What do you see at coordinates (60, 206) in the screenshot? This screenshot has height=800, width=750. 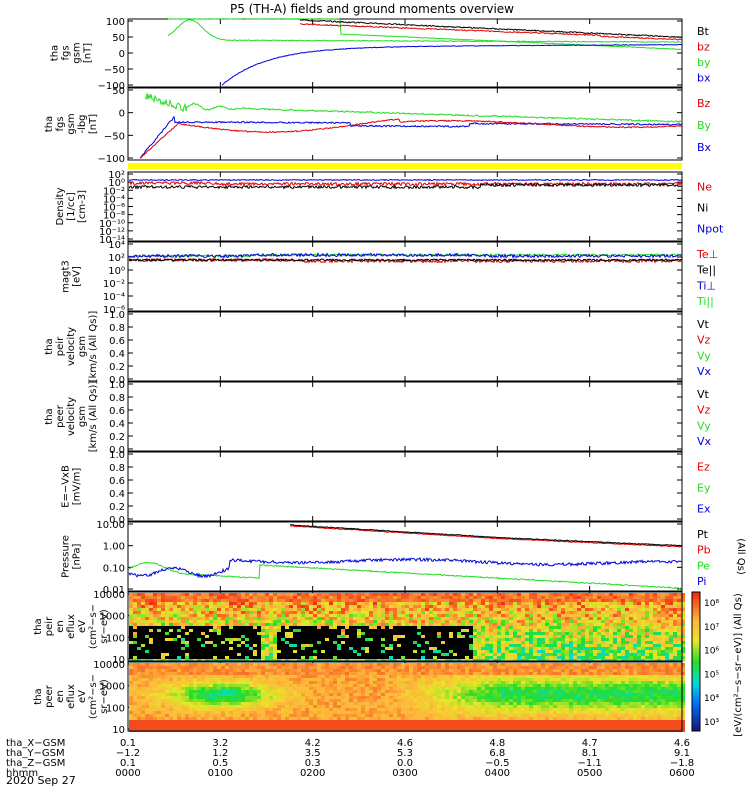 I see `y-axis-label: Density` at bounding box center [60, 206].